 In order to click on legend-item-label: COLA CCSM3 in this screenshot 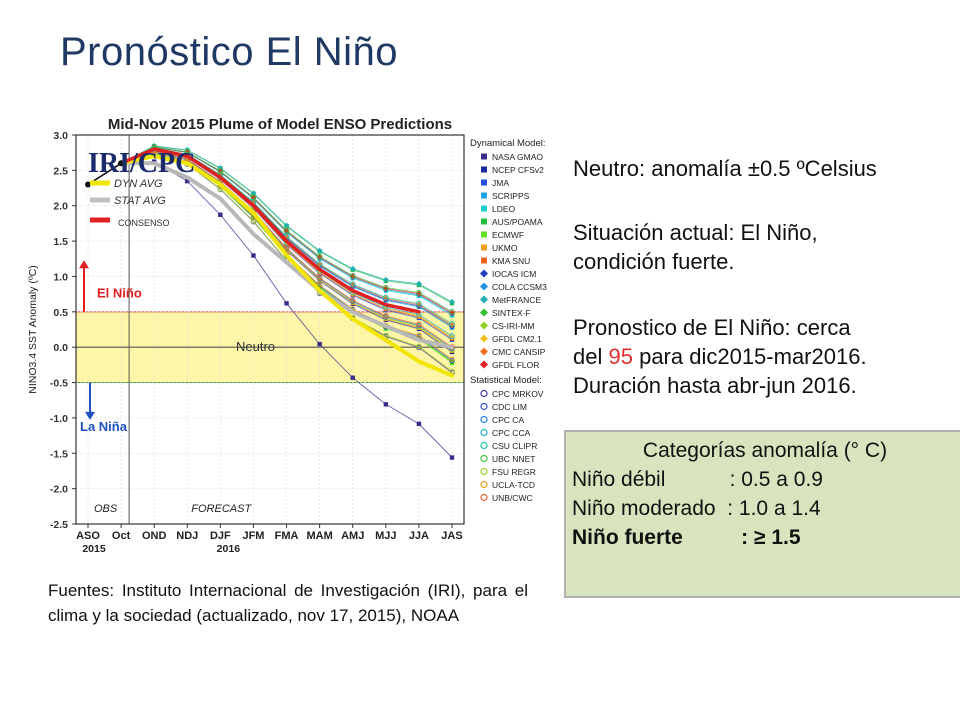, I will do `click(519, 287)`.